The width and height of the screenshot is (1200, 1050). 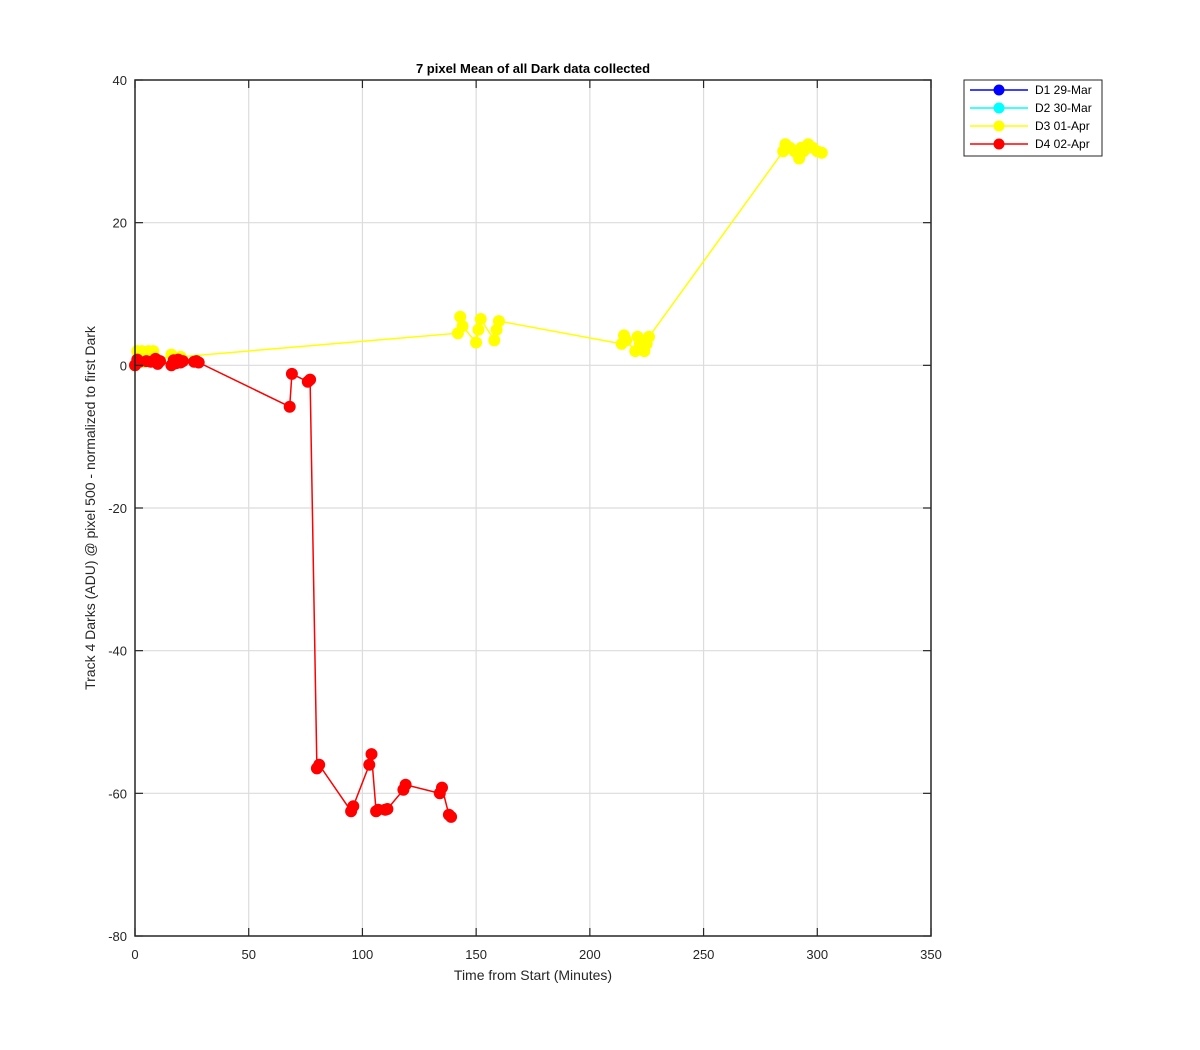 What do you see at coordinates (120, 223) in the screenshot?
I see `y-tick-label: 20` at bounding box center [120, 223].